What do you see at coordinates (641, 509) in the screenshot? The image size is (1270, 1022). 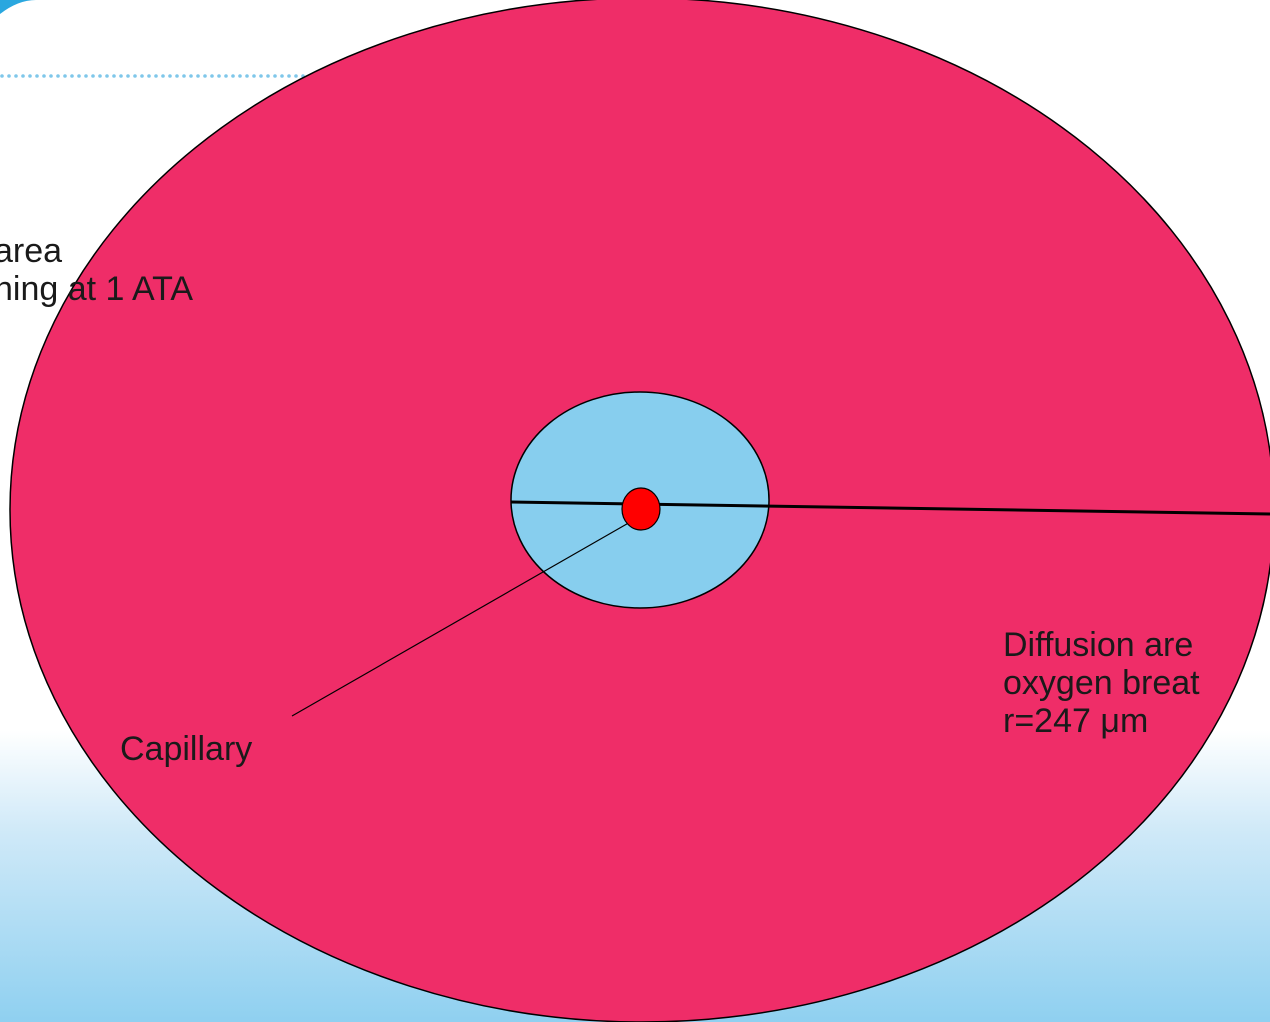 I see `capillary` at bounding box center [641, 509].